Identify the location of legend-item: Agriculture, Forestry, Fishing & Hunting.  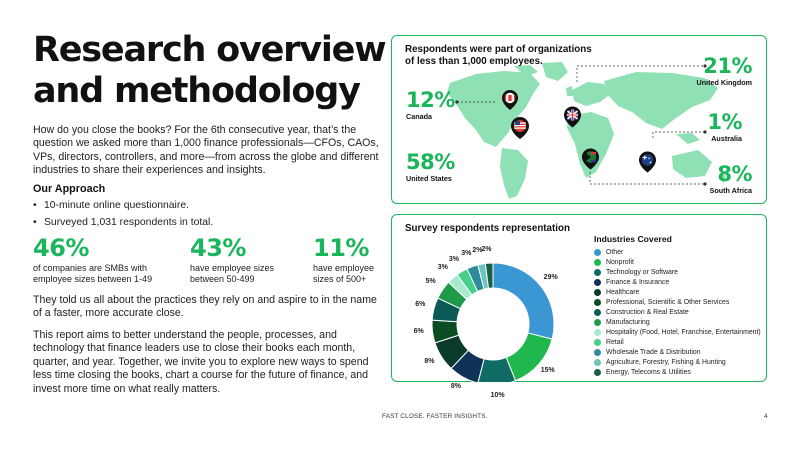
(677, 362).